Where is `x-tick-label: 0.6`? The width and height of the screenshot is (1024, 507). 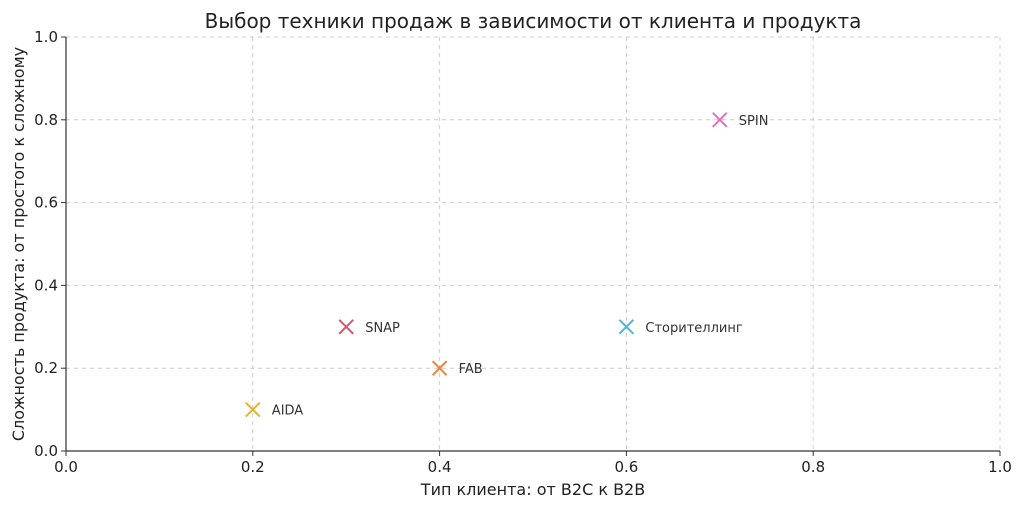 x-tick-label: 0.6 is located at coordinates (626, 467).